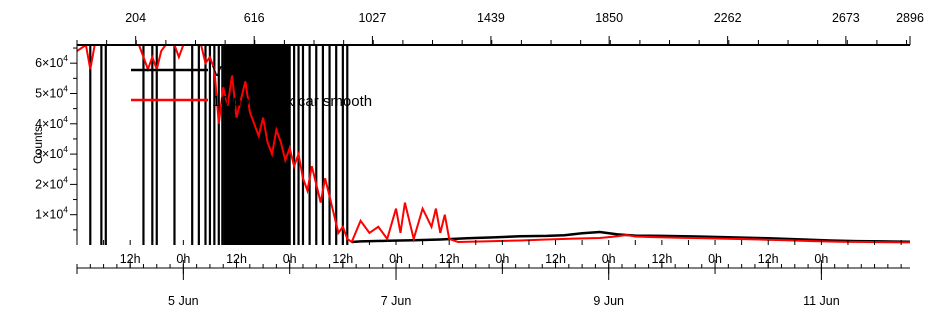 The width and height of the screenshot is (935, 320). What do you see at coordinates (491, 18) in the screenshot?
I see `top-tick-label: 1439` at bounding box center [491, 18].